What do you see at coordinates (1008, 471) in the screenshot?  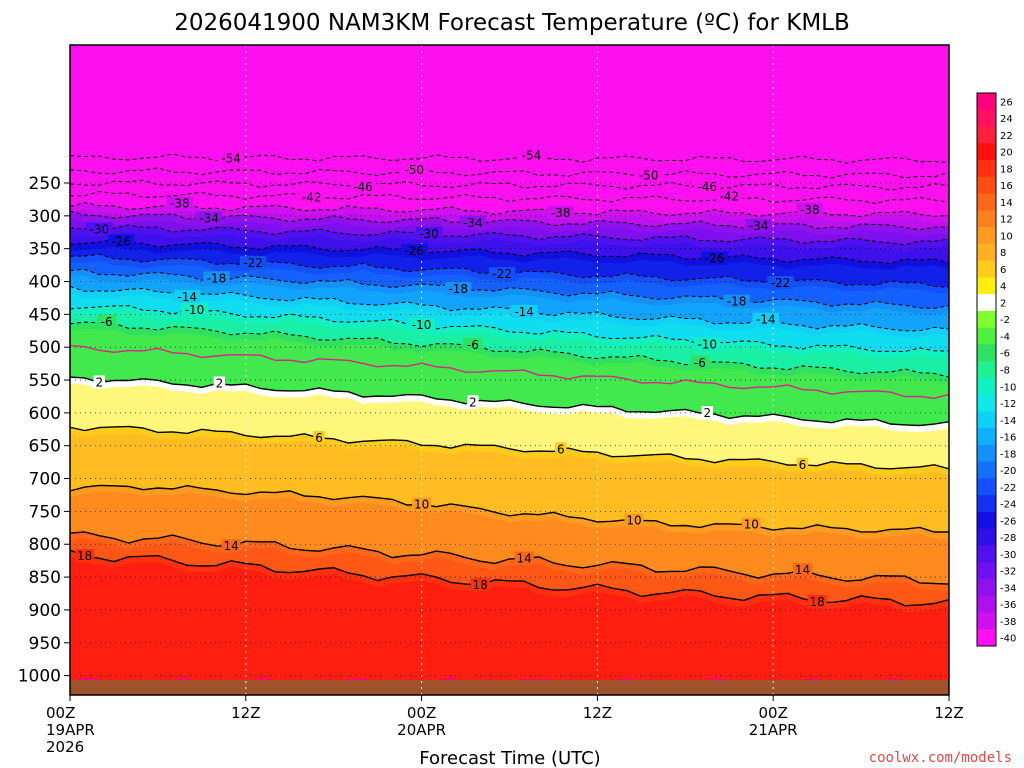 I see `legend-label: -20` at bounding box center [1008, 471].